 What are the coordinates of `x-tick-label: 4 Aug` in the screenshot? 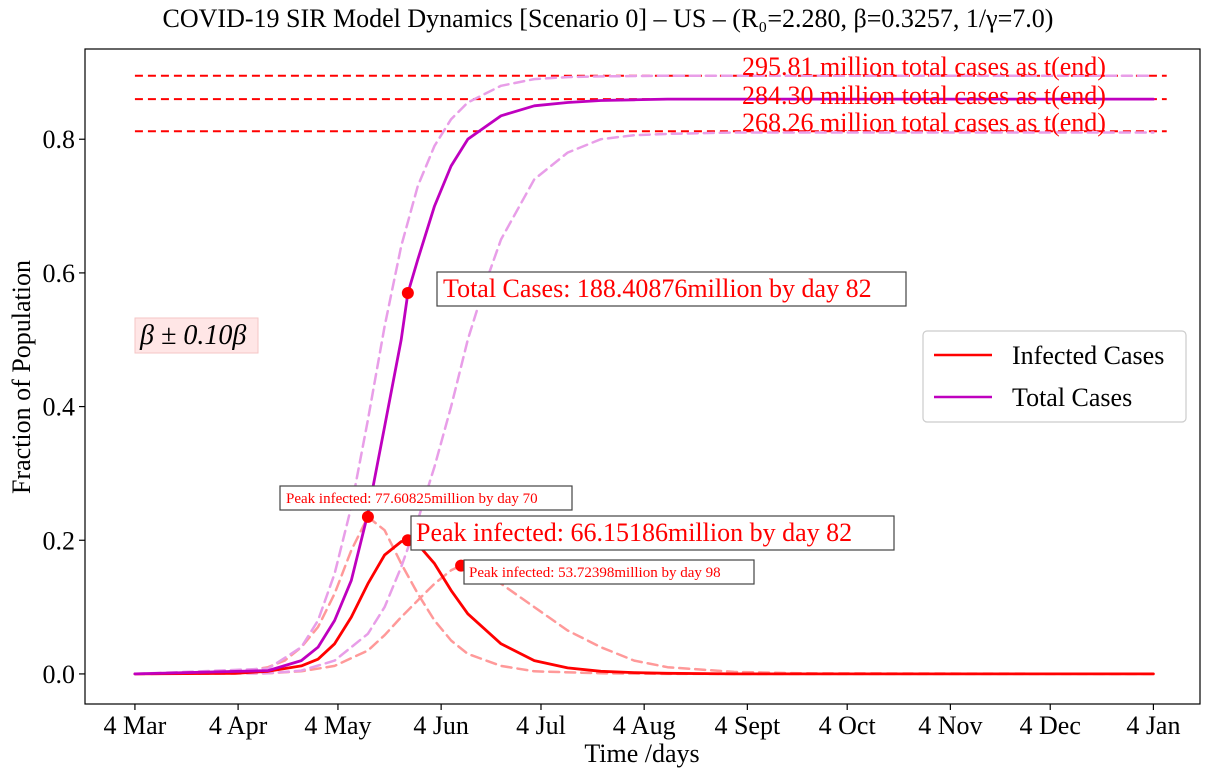 It's located at (644, 725).